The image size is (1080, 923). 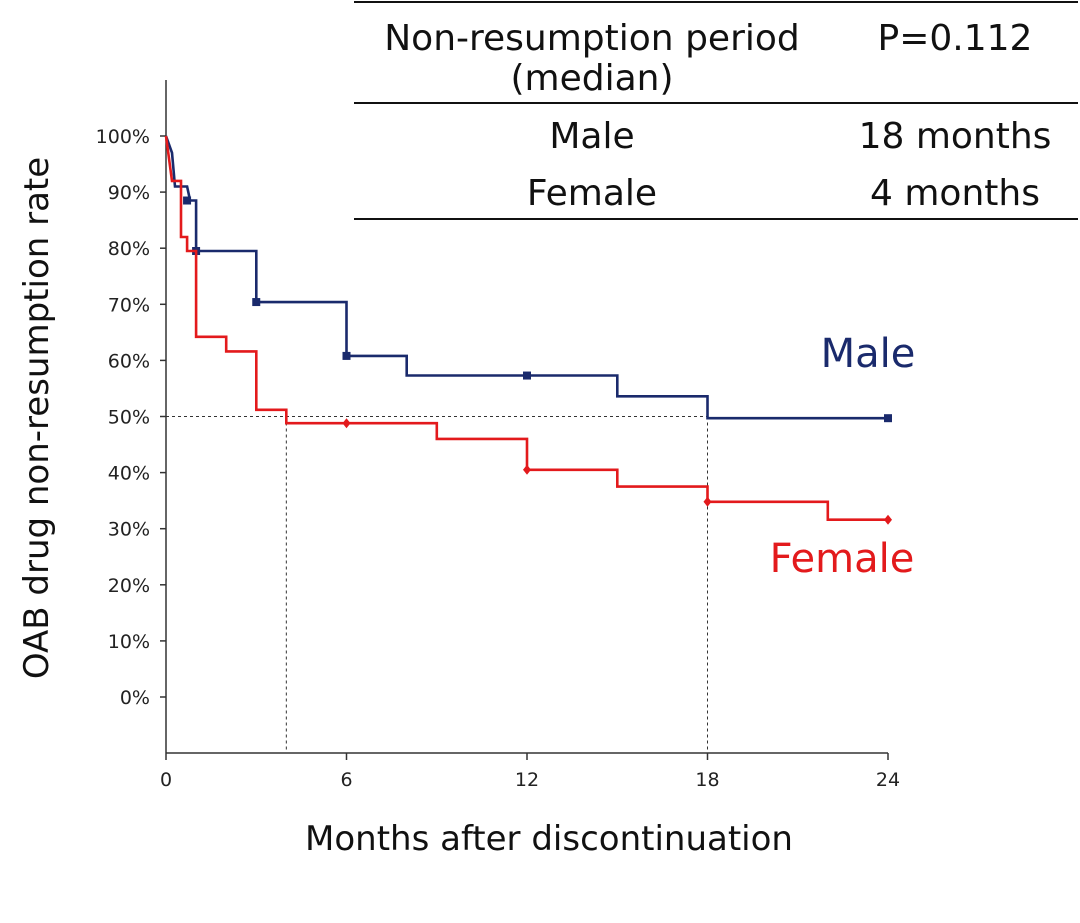 I want to click on table-row-male-group: Male, so click(x=591, y=136).